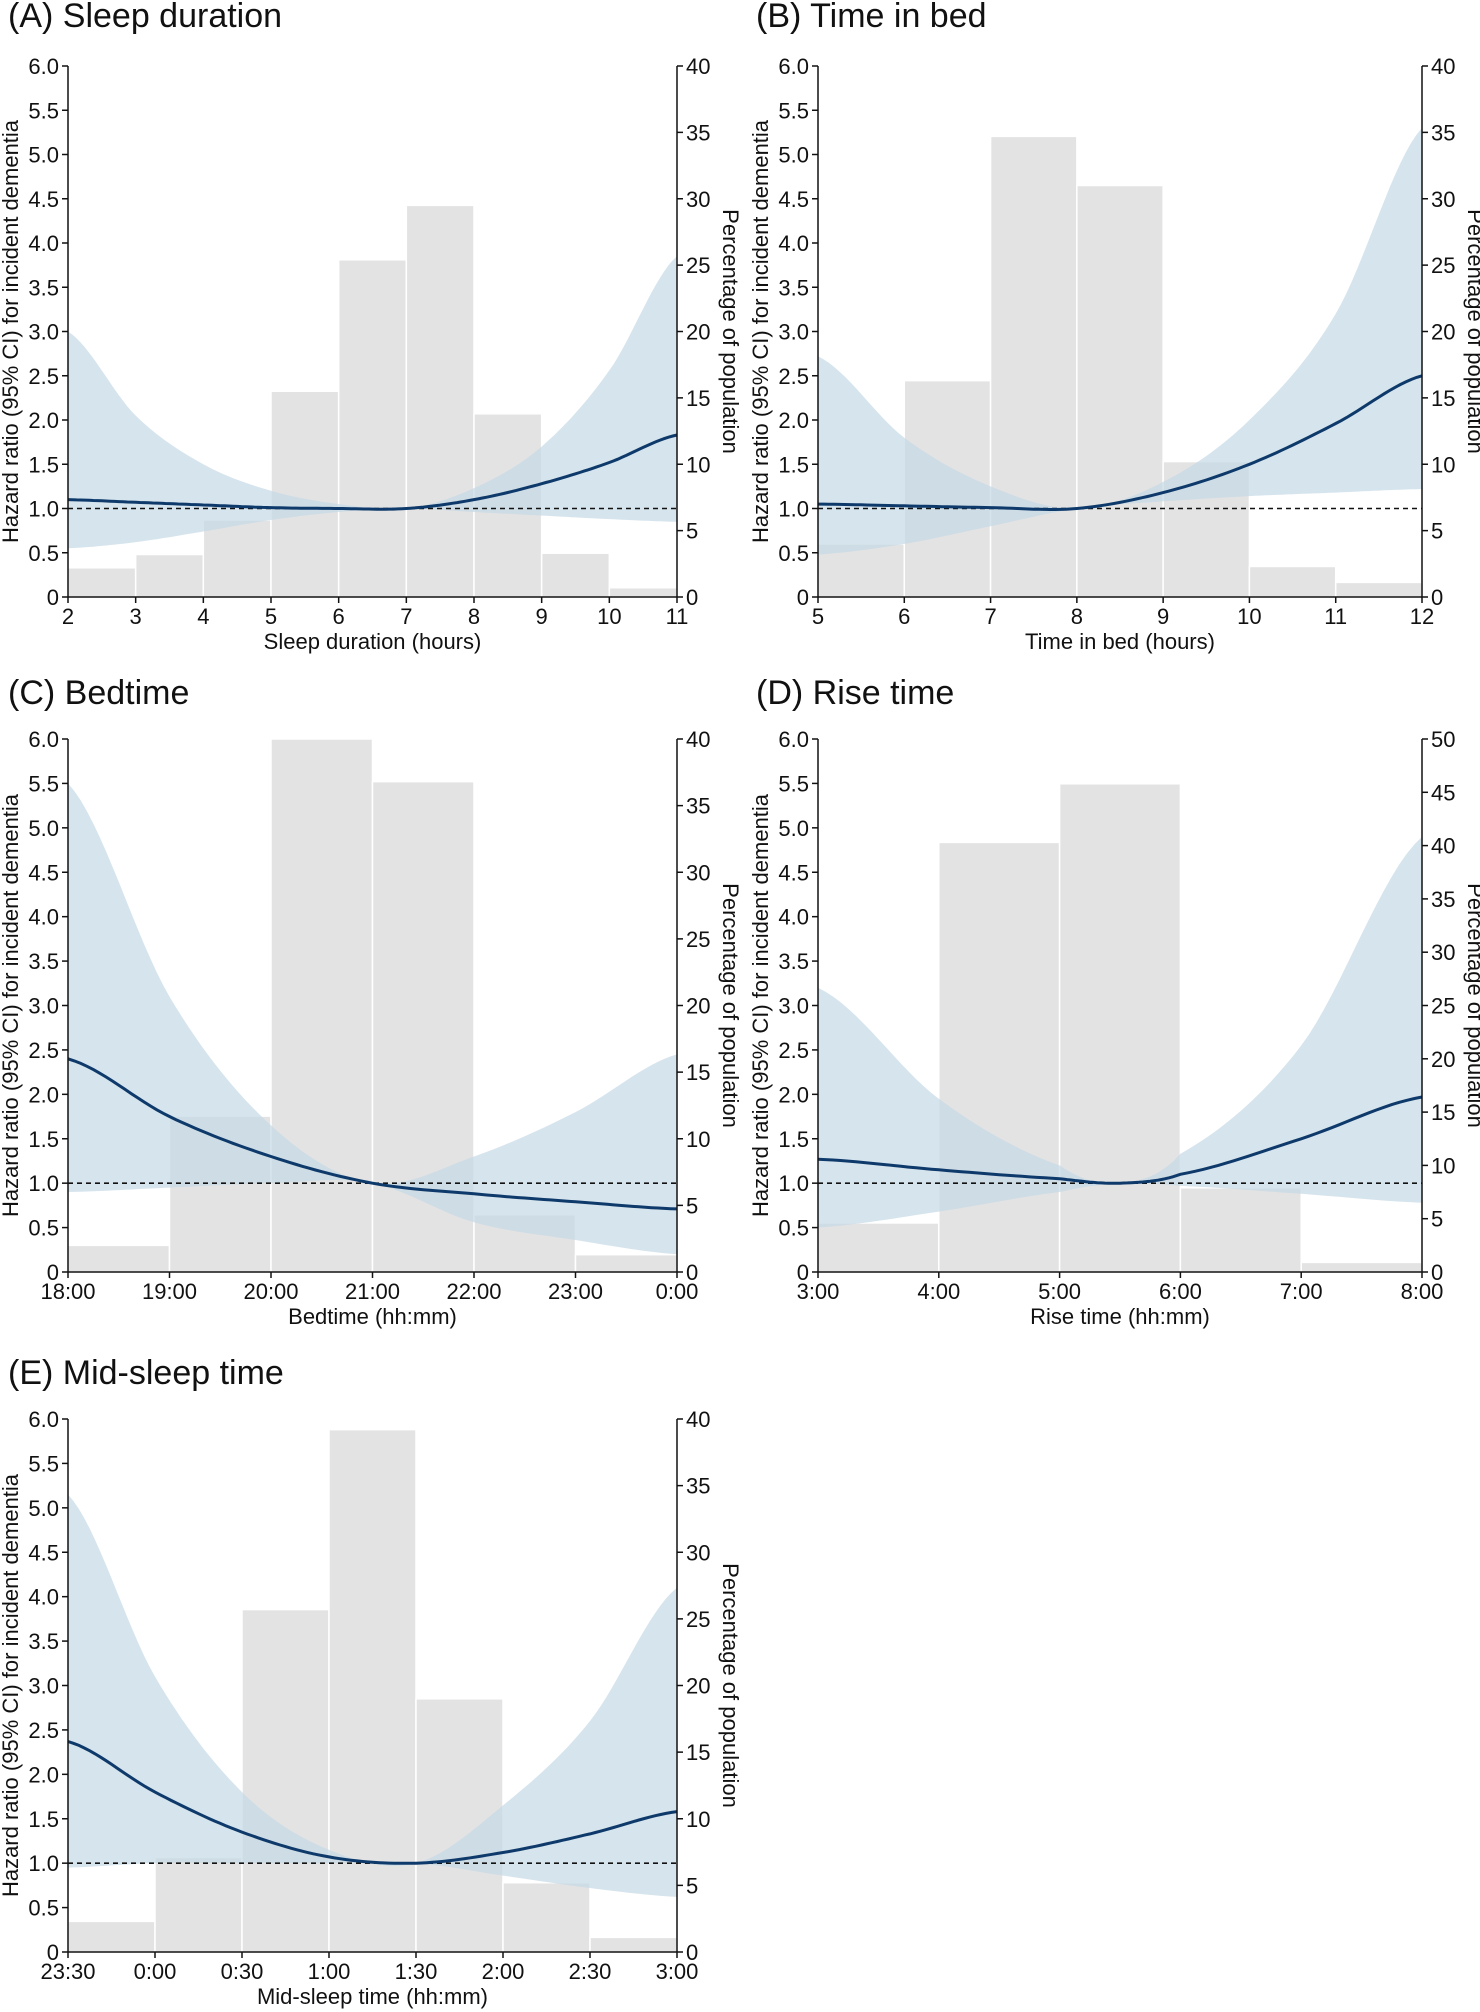 The image size is (1480, 2012). I want to click on y2-tick-label: 45, so click(1443, 792).